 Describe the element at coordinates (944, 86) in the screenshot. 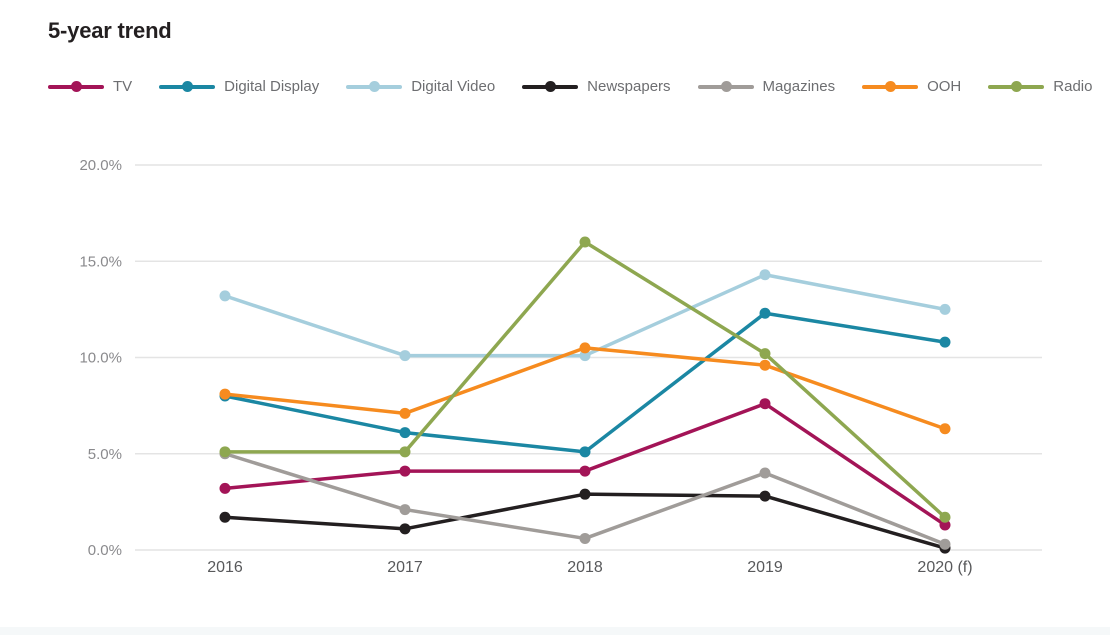

I see `legend-label: OOH` at that location.